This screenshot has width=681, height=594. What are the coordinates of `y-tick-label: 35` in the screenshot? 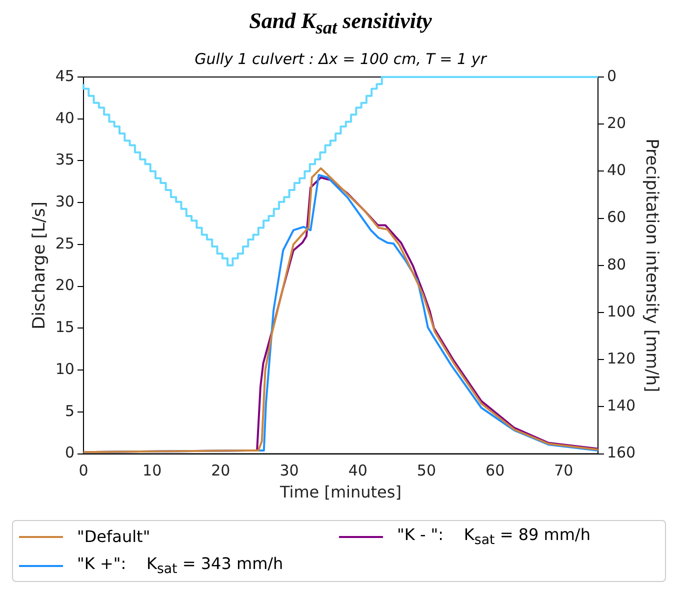 It's located at (64, 159).